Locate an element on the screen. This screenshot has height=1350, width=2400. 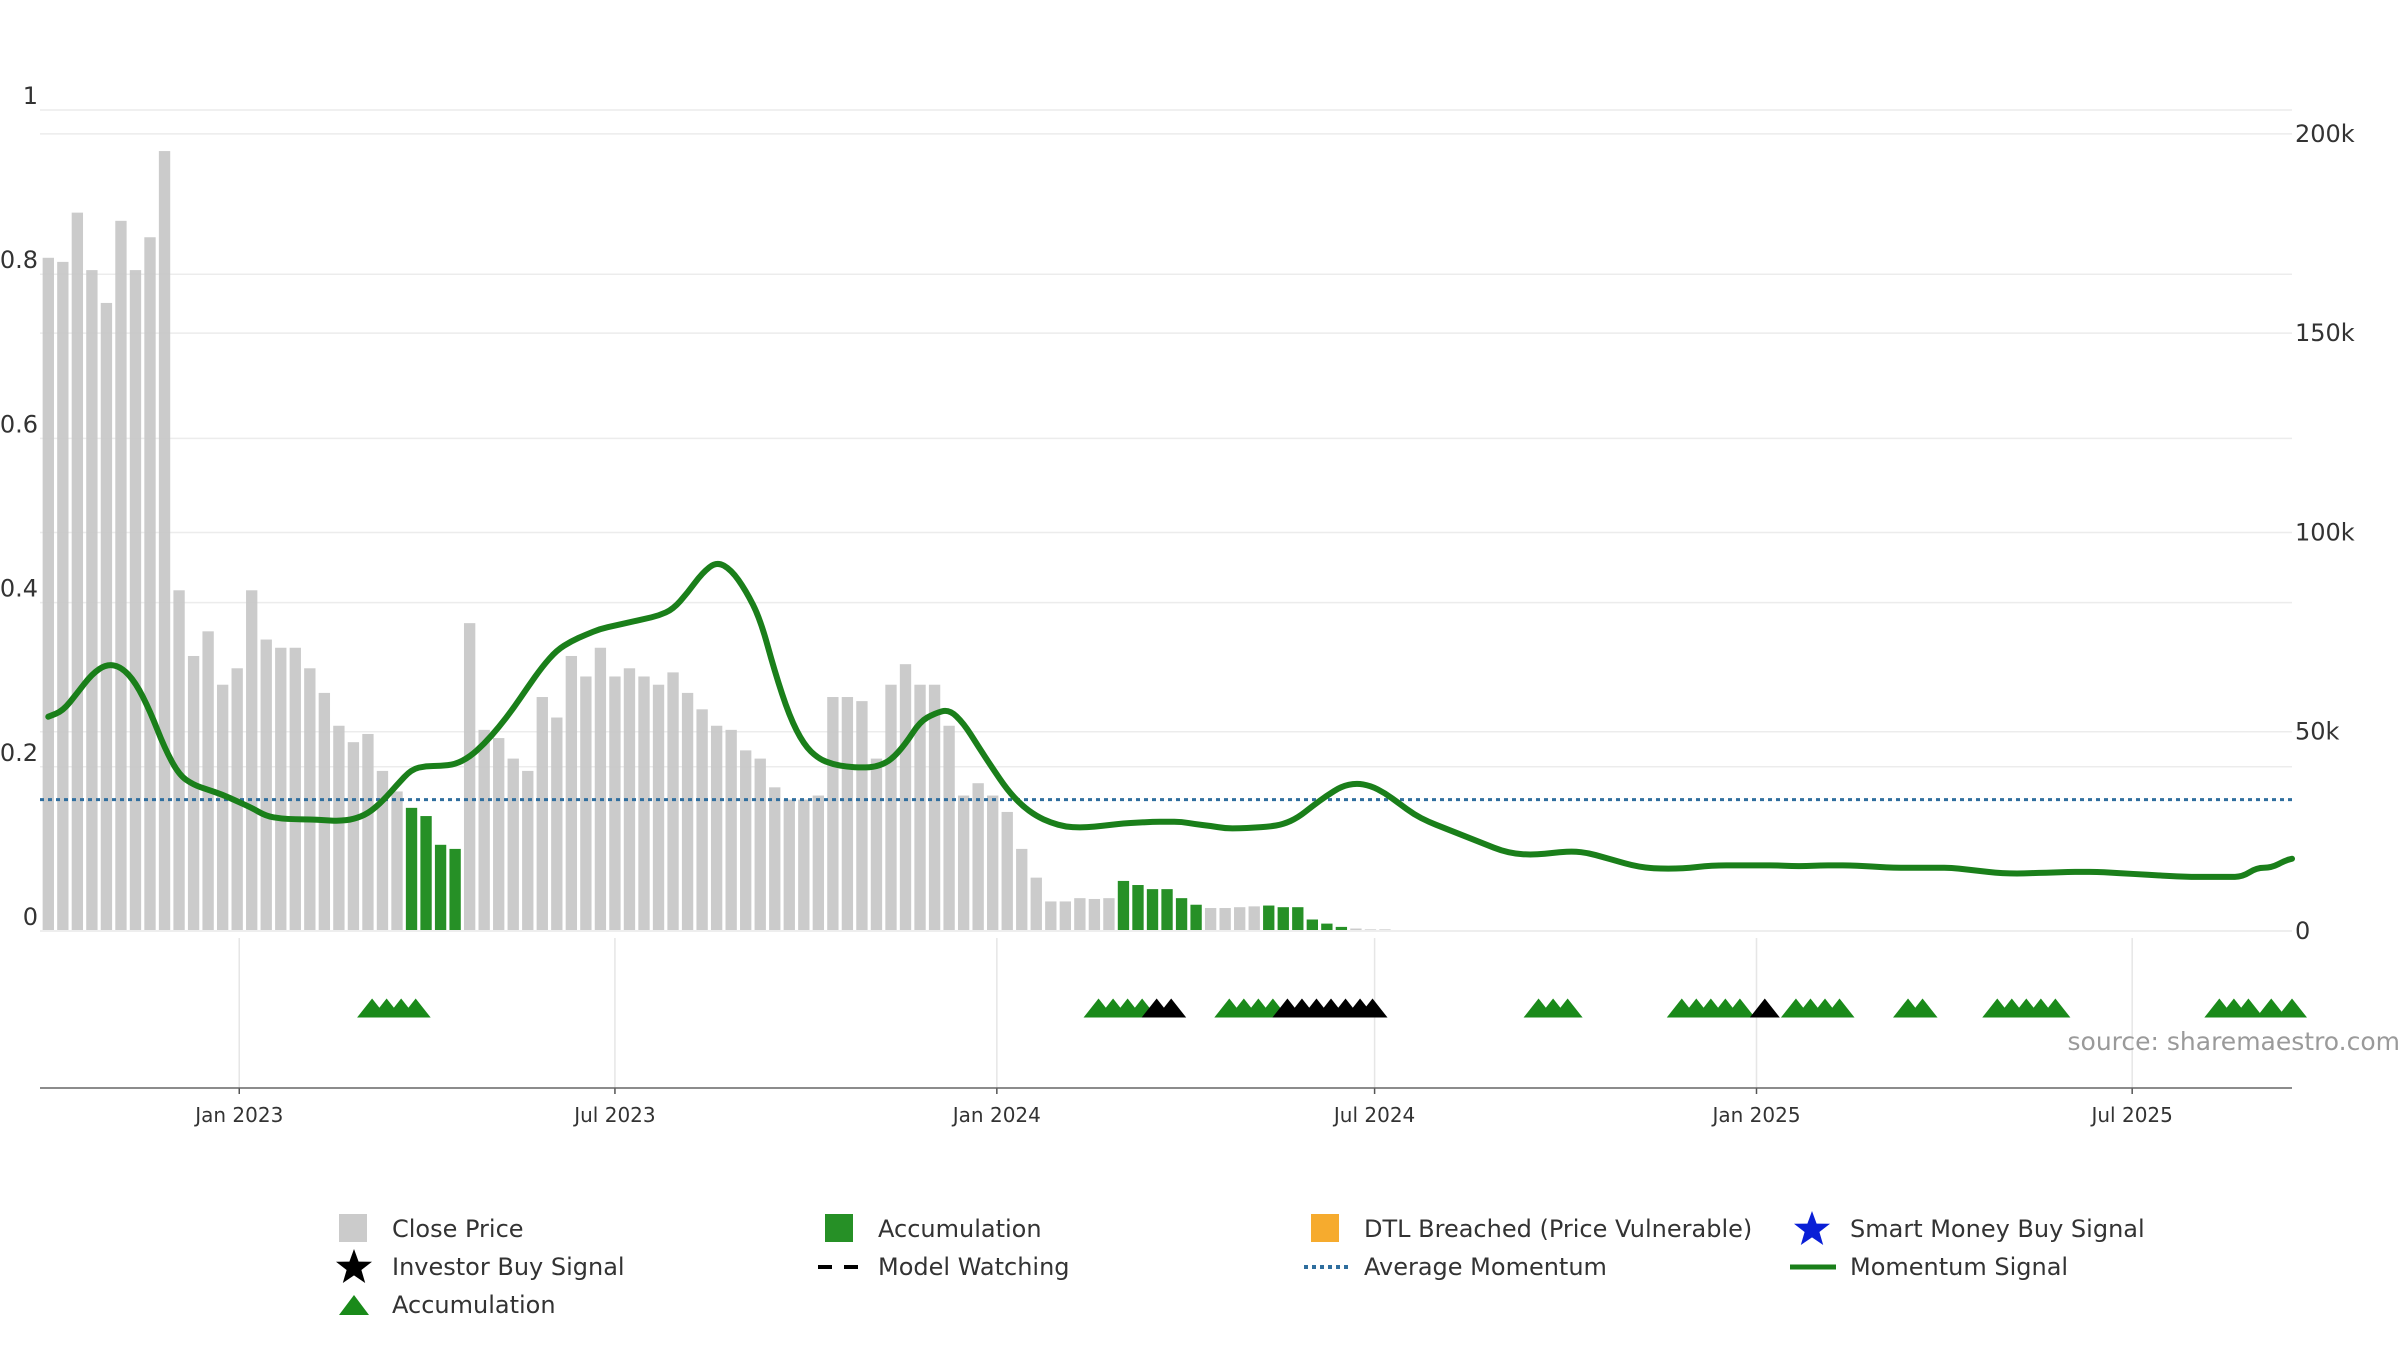
legend-label: Model Watching is located at coordinates (974, 1267).